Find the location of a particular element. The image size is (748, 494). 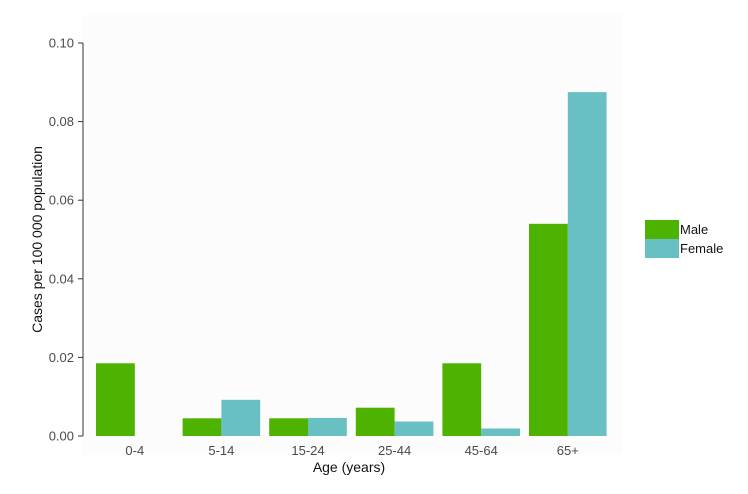

y-tick-label: 0.02 is located at coordinates (61, 357).